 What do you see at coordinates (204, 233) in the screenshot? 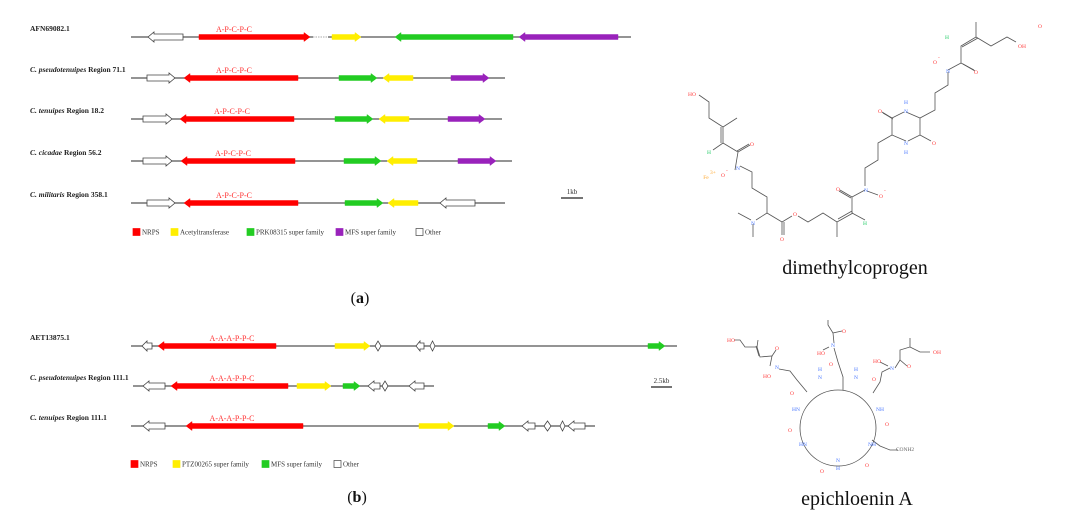
I see `legend-label: Acetyltransferase` at bounding box center [204, 233].